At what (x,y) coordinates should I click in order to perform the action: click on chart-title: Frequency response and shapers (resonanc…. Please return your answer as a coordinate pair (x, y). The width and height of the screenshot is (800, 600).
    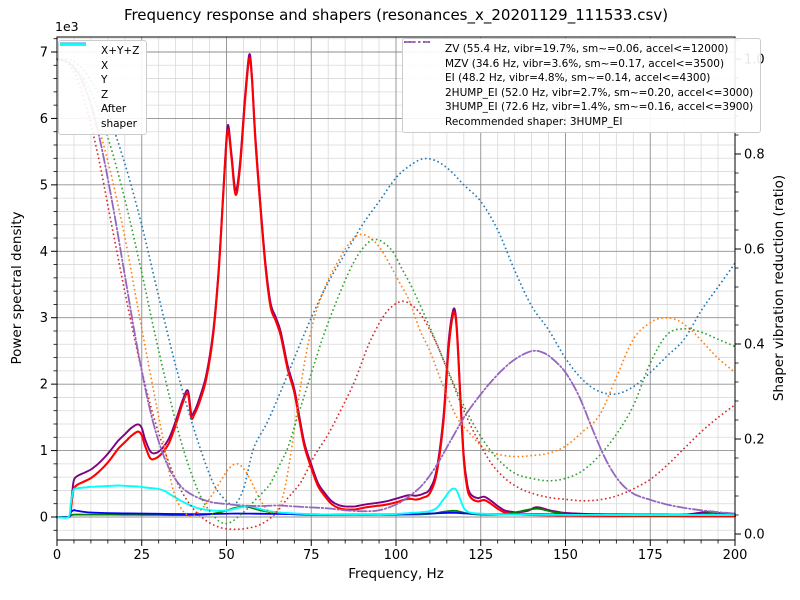
    Looking at the image, I should click on (396, 15).